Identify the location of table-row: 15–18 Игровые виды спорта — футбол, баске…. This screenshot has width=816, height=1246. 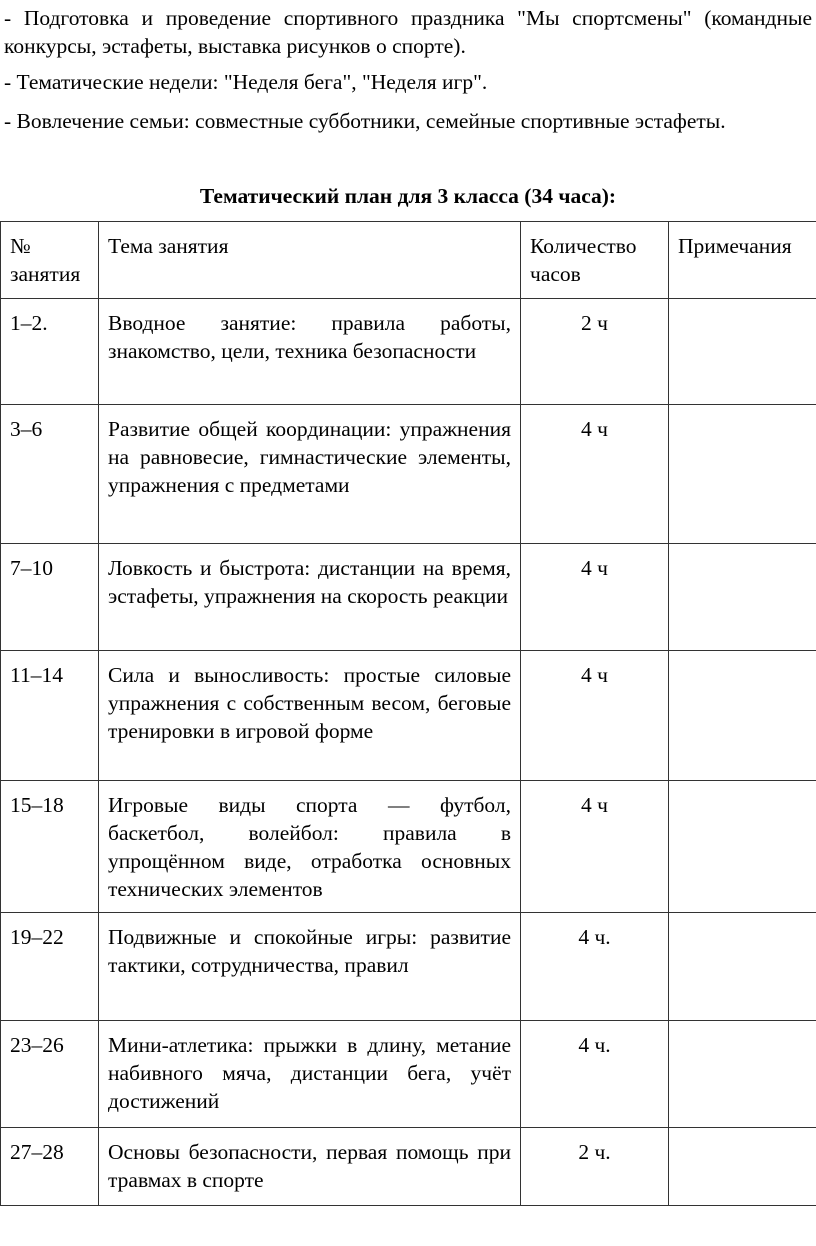
(408, 846).